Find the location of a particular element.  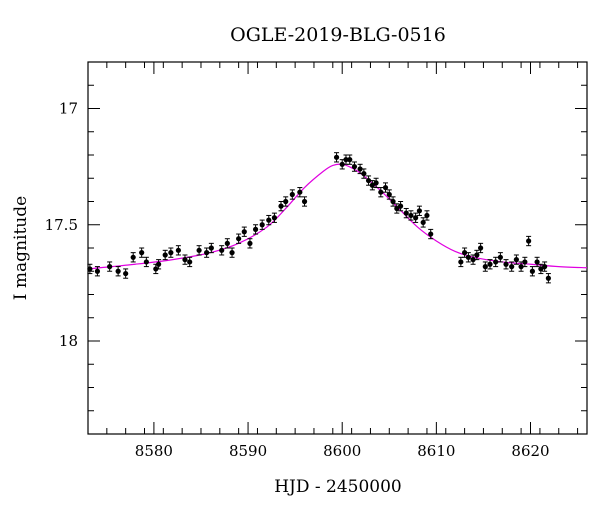

x-tick-label: 8580 is located at coordinates (154, 451).